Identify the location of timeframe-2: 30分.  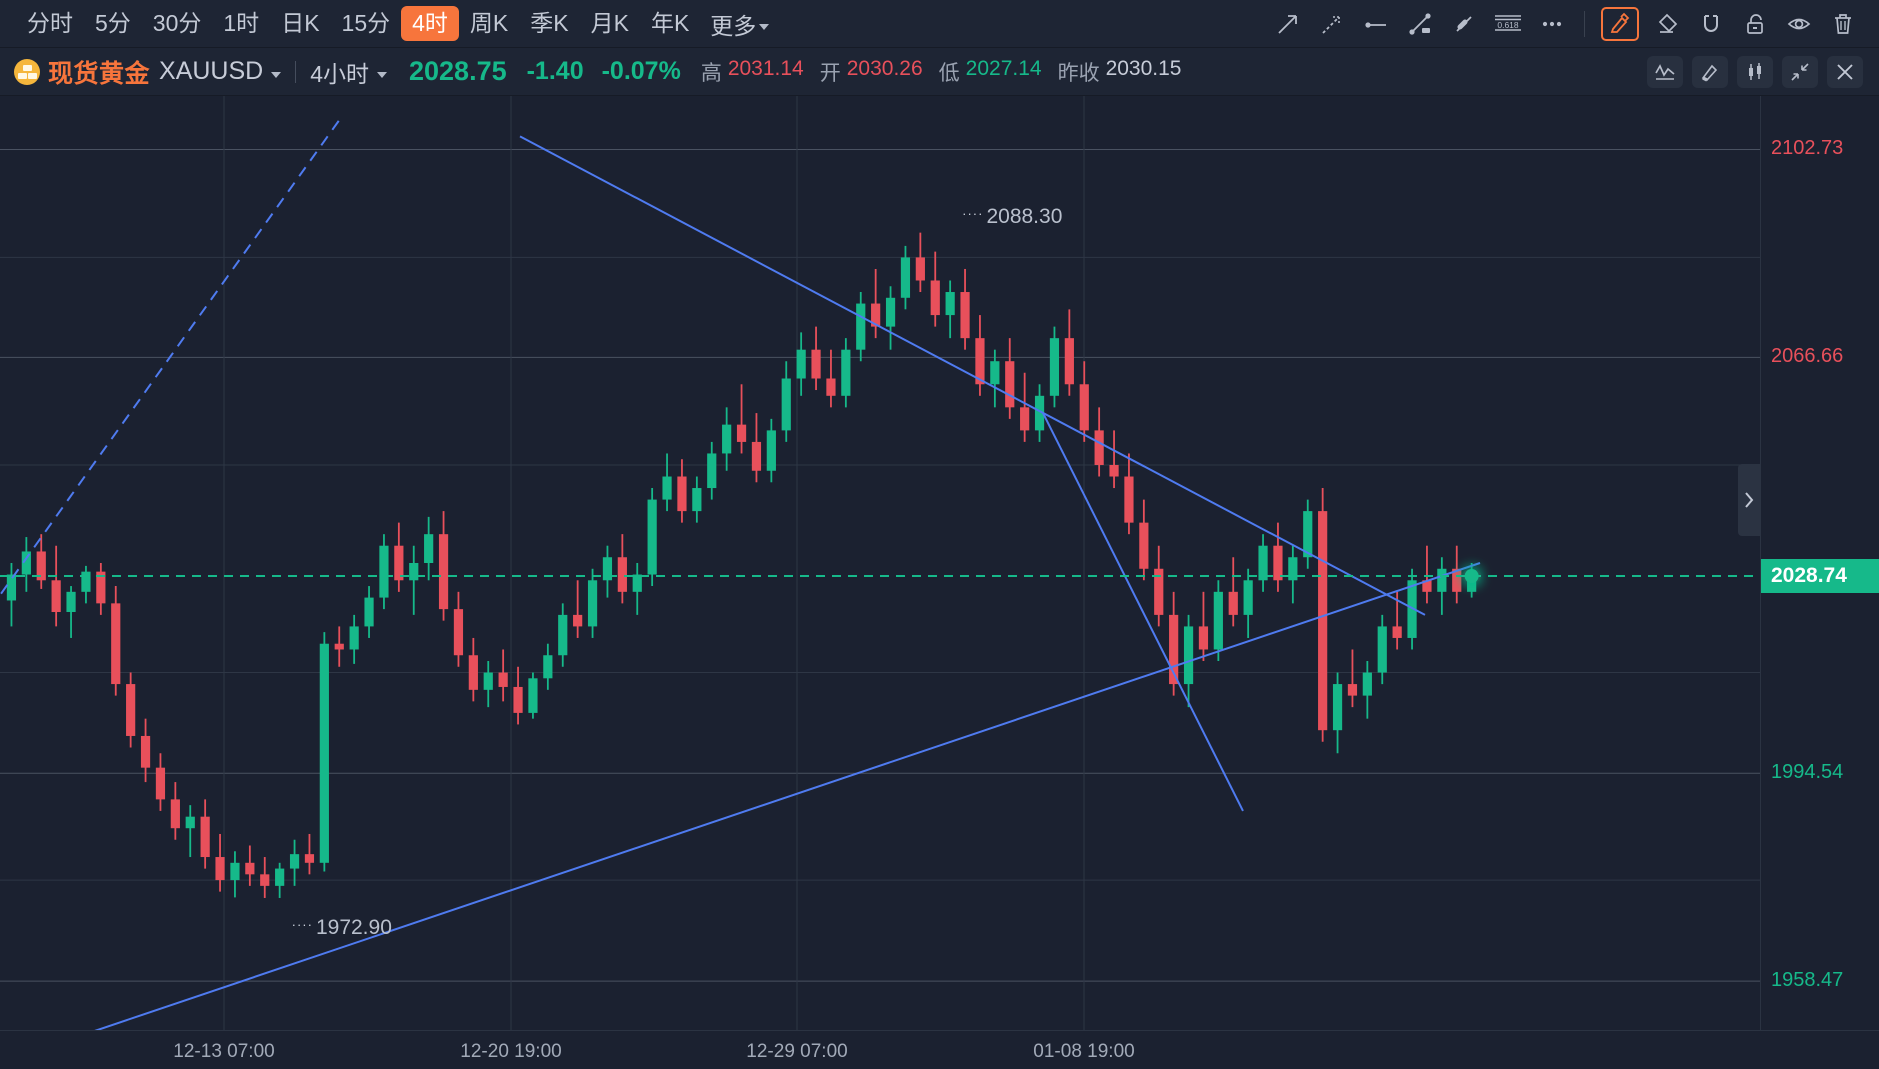
(177, 23).